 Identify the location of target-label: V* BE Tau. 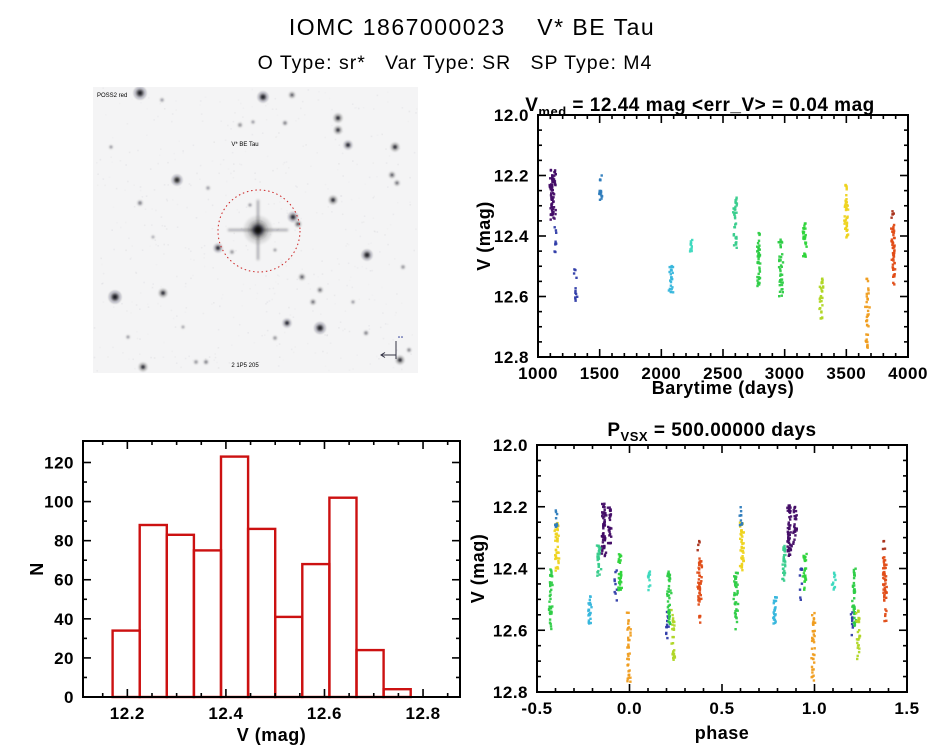
(244, 145).